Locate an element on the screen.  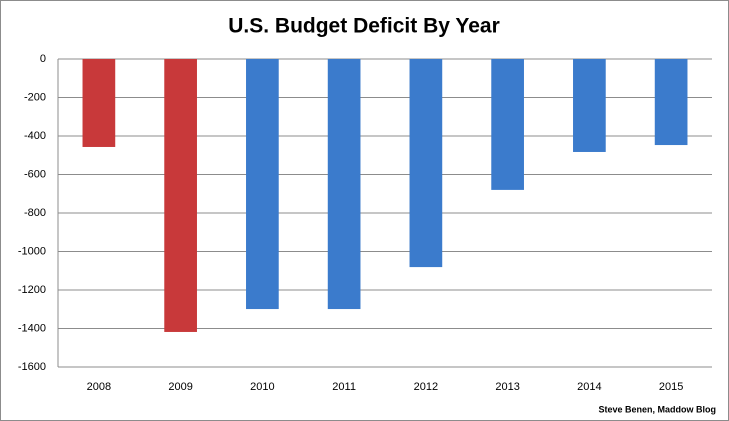
x-tick-label: 2013 is located at coordinates (507, 387).